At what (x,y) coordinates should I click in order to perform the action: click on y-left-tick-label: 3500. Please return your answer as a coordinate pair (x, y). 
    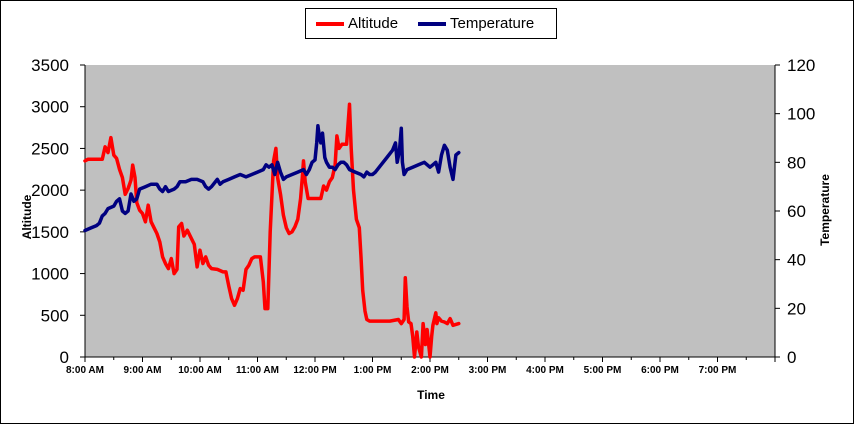
    Looking at the image, I should click on (50, 65).